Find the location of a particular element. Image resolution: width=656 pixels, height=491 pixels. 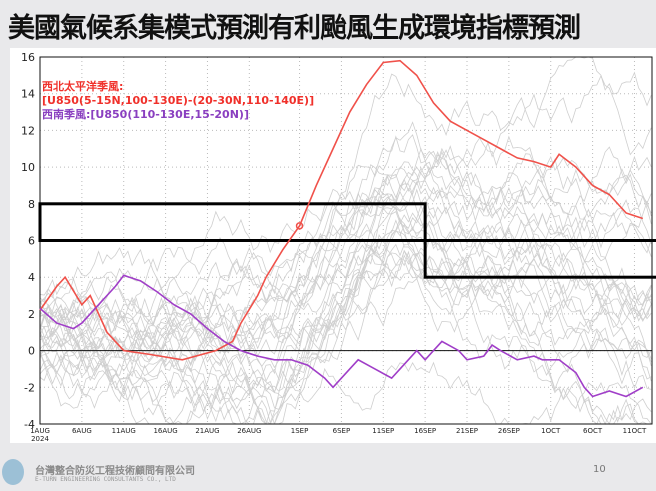

y-tick-label: 2 is located at coordinates (31, 314).